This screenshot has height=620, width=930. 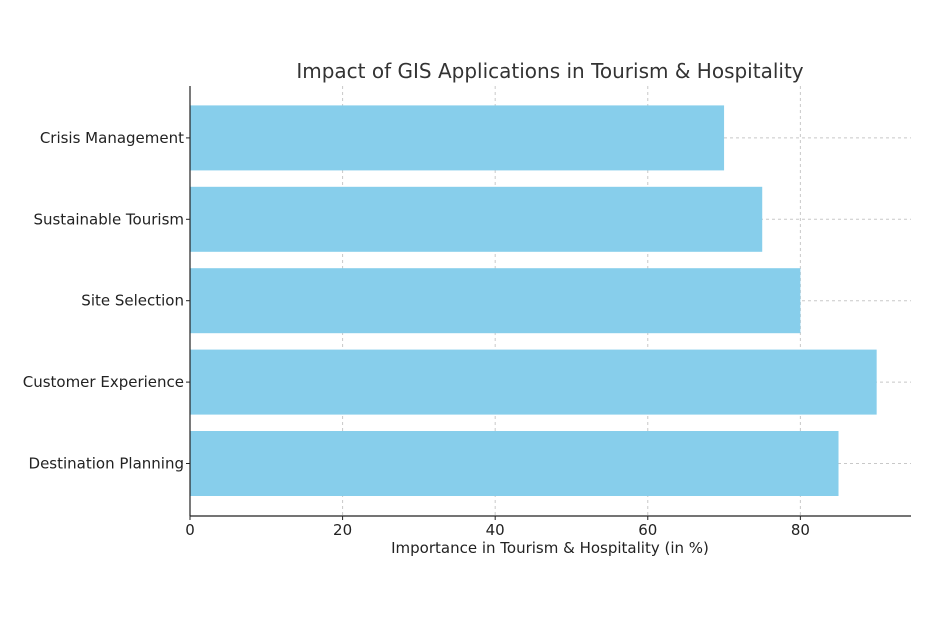 I want to click on x-tick-label: 0, so click(x=190, y=530).